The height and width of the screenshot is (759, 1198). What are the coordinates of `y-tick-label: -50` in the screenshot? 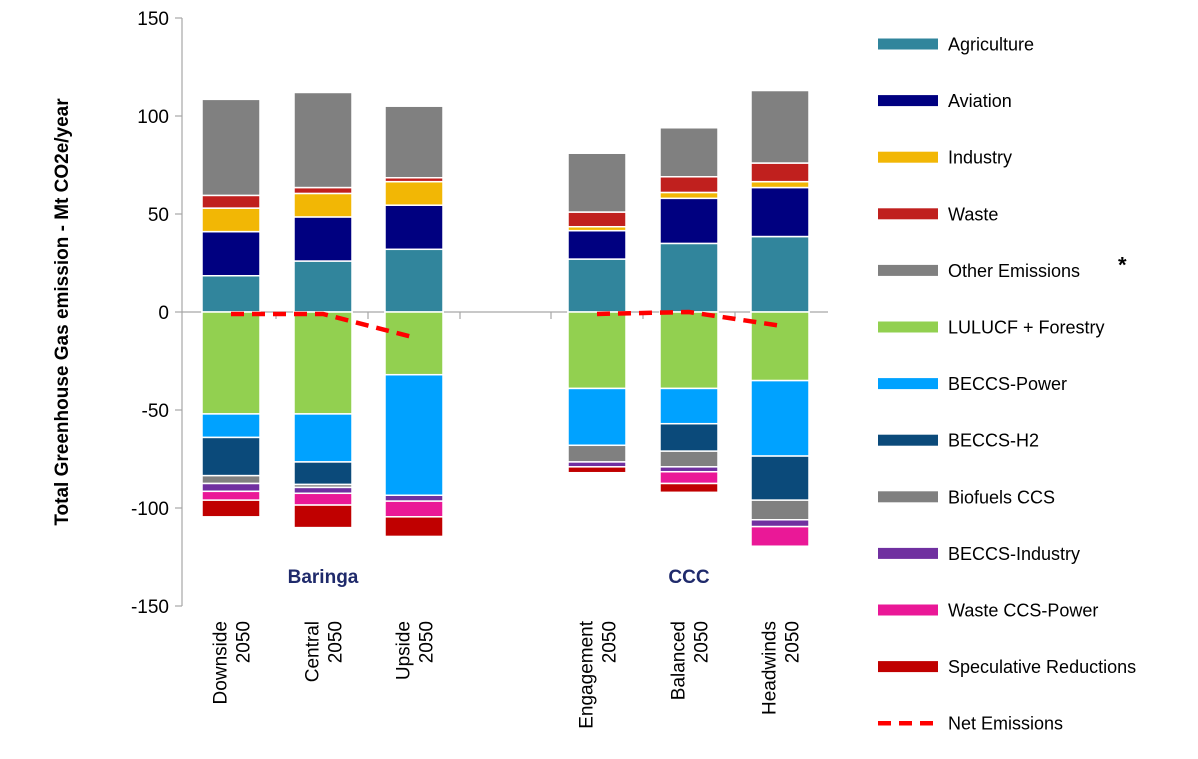 It's located at (155, 411).